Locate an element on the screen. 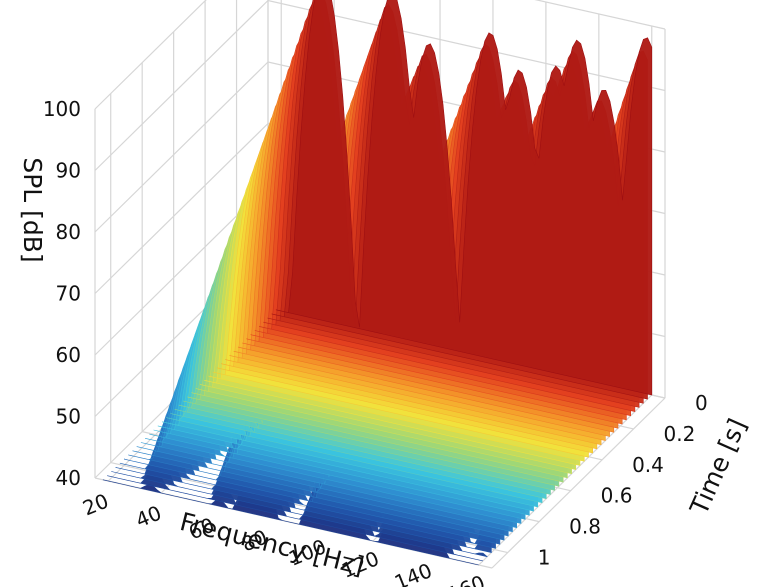 This screenshot has width=762, height=587. z-tick-label: 60 is located at coordinates (68, 355).